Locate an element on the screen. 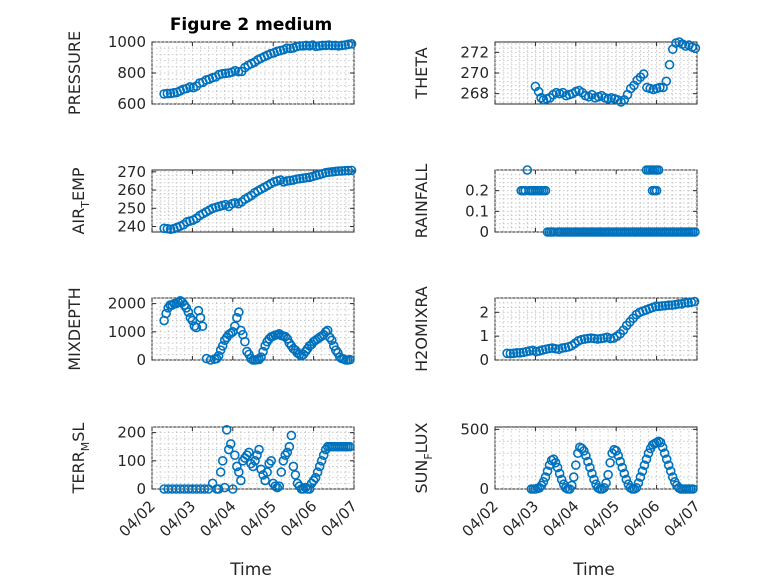 Image resolution: width=778 pixels, height=583 pixels. y-axis-label-part: AIR is located at coordinates (78, 221).